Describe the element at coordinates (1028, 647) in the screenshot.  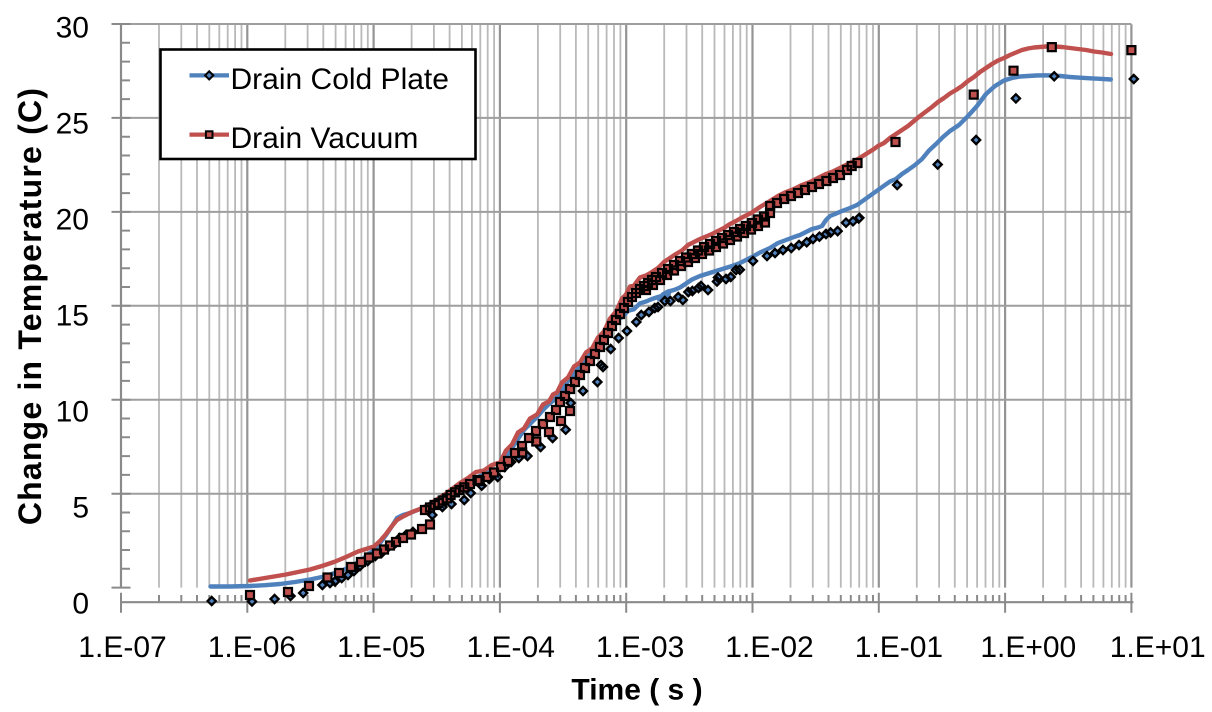
I see `svg-text: 1.E+00` at that location.